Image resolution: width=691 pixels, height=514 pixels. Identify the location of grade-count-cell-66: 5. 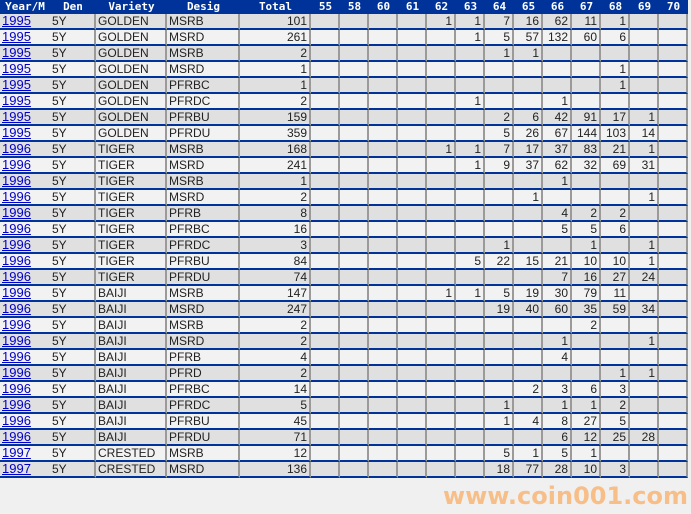
(557, 230).